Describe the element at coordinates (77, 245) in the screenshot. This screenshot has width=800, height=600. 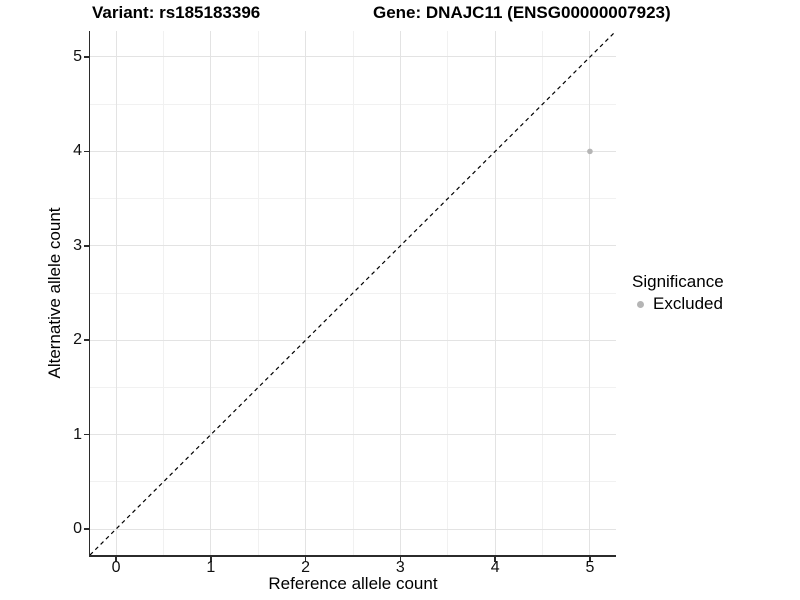
I see `y-tick-label: 3` at that location.